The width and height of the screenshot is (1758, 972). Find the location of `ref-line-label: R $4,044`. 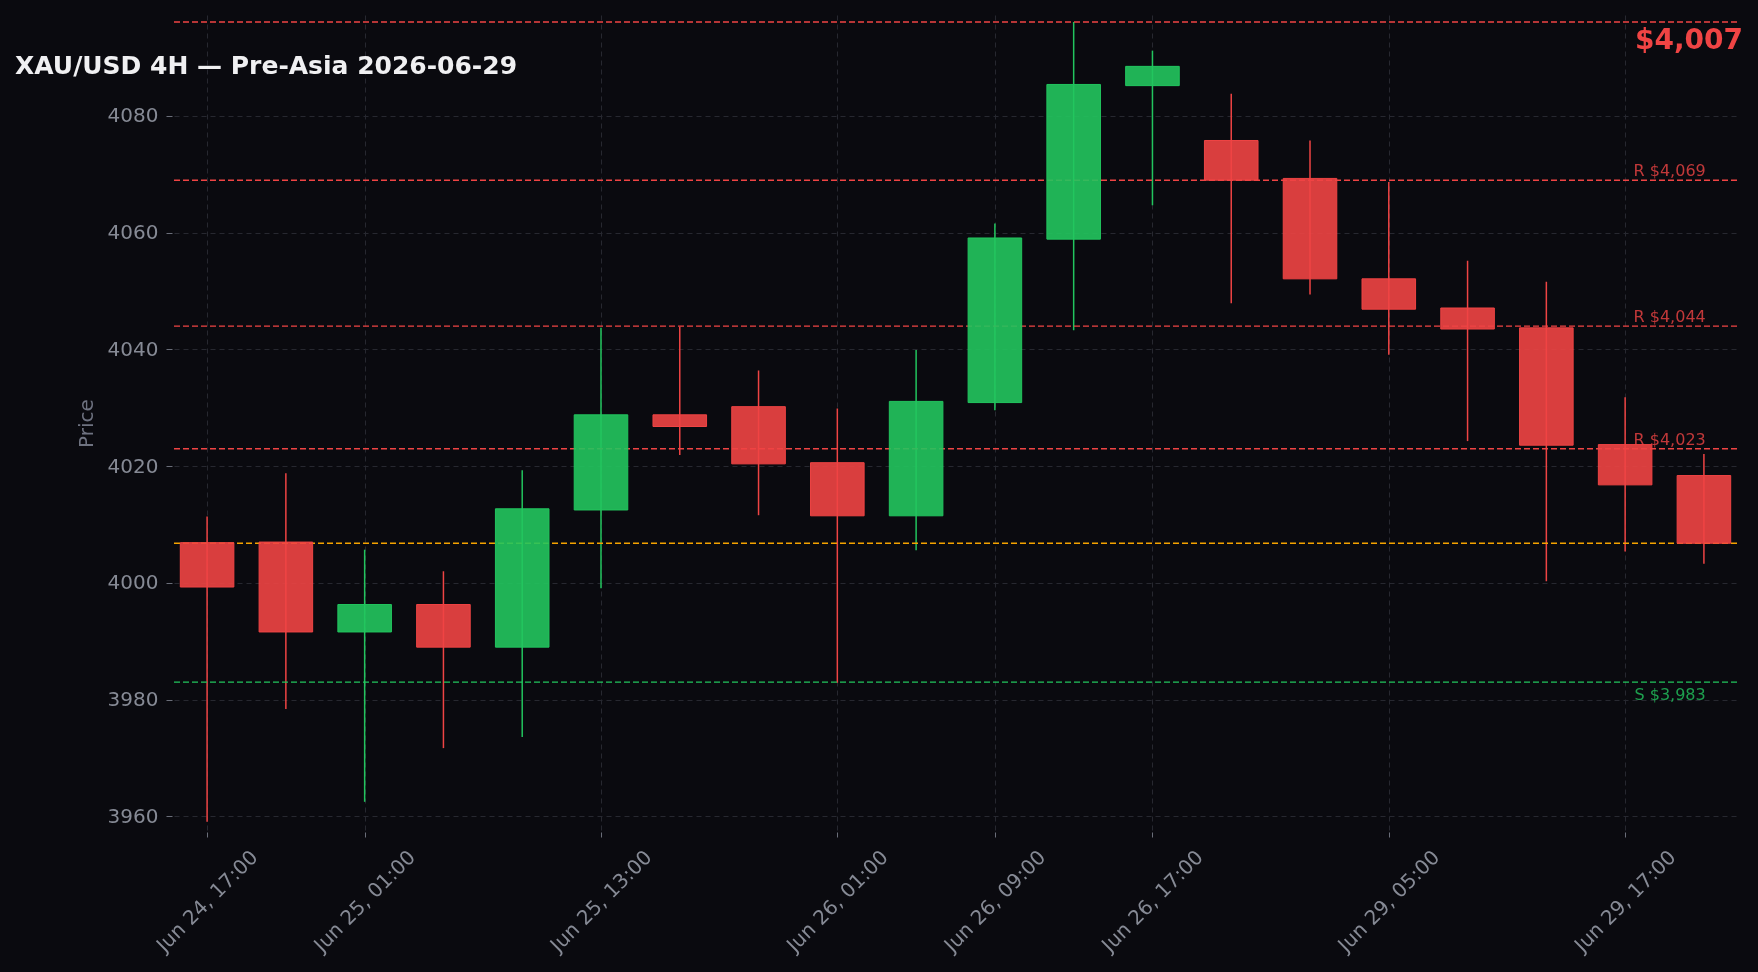

ref-line-label: R $4,044 is located at coordinates (1669, 317).